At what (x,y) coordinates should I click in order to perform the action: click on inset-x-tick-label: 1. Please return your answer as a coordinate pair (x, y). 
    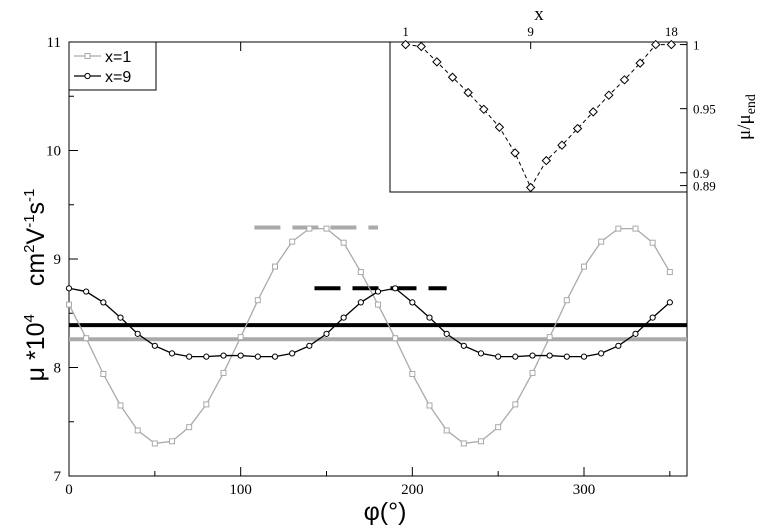
    Looking at the image, I should click on (405, 31).